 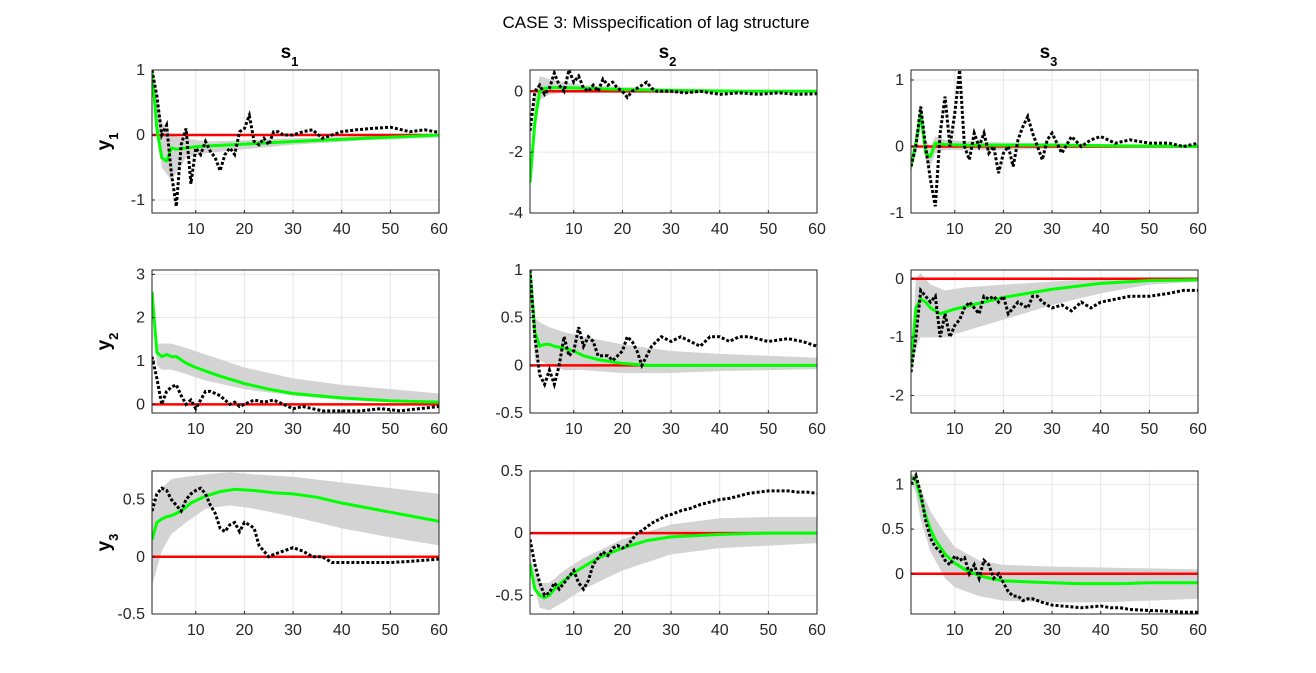 I want to click on column-title-subscript: 1, so click(x=294, y=61).